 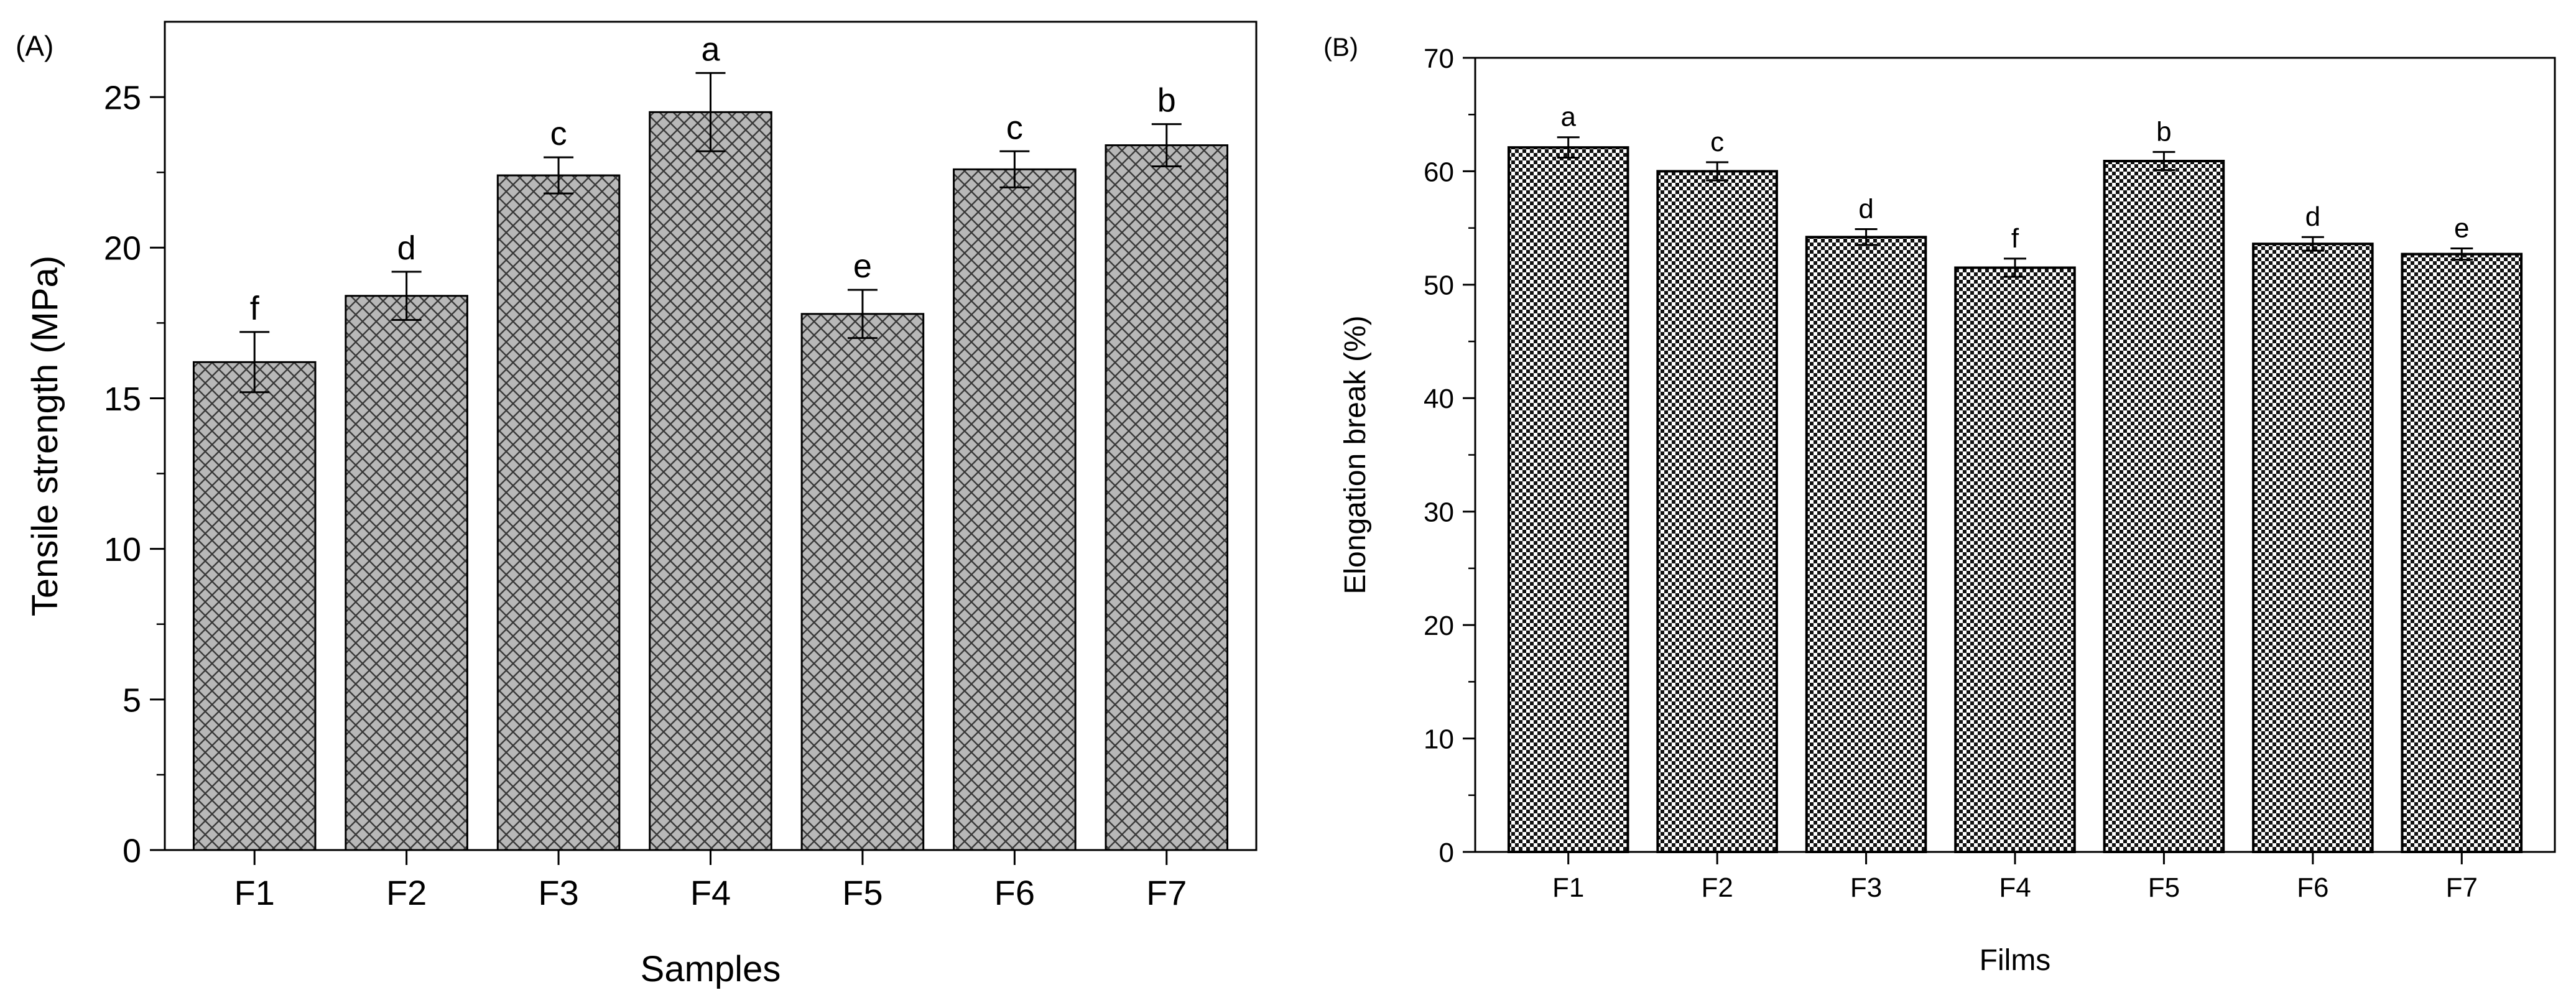 I want to click on x-axis-label: Samples, so click(x=711, y=969).